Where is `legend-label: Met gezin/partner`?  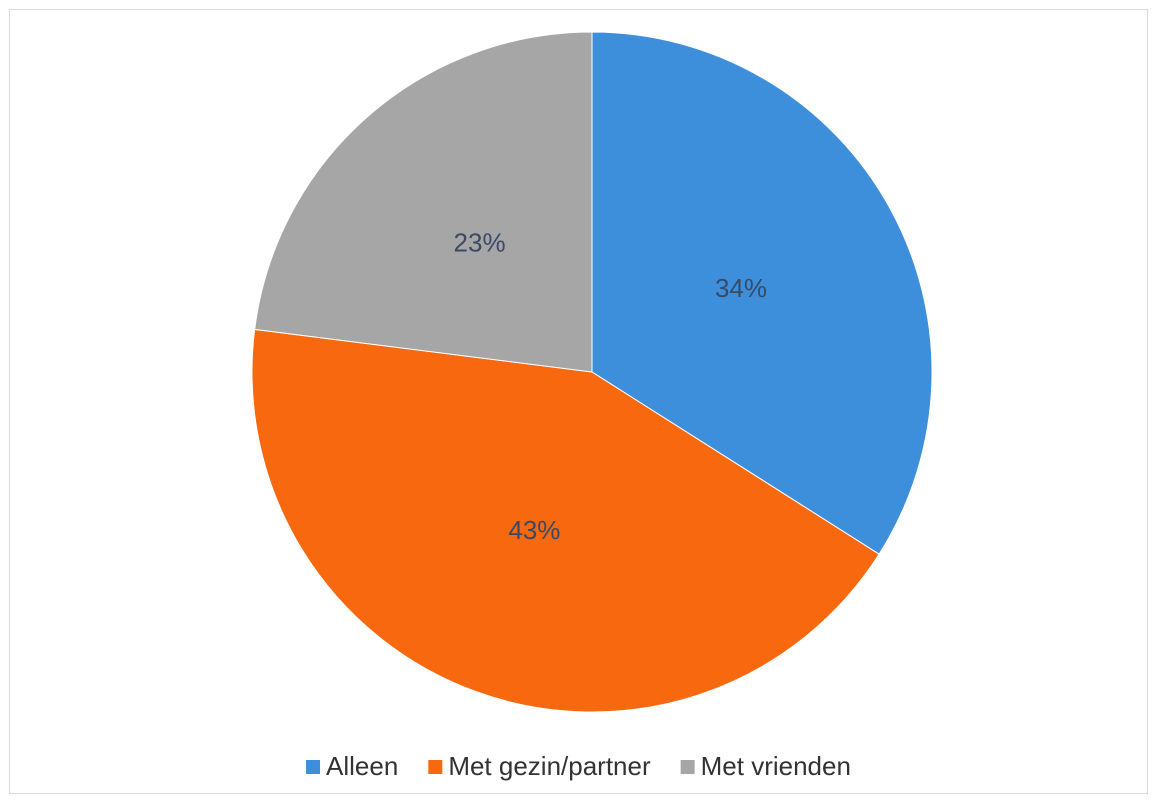
legend-label: Met gezin/partner is located at coordinates (549, 766).